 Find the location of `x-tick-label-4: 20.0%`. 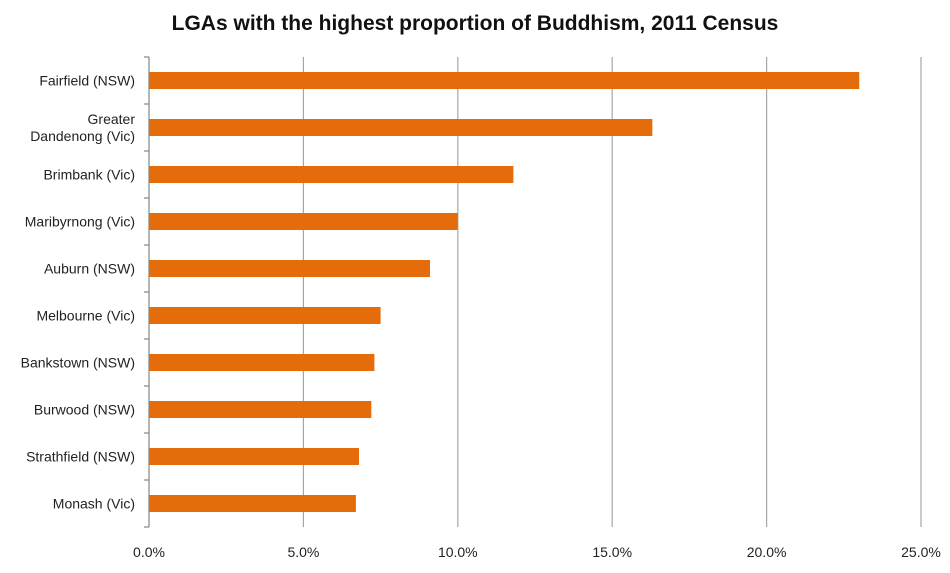

x-tick-label-4: 20.0% is located at coordinates (767, 552).